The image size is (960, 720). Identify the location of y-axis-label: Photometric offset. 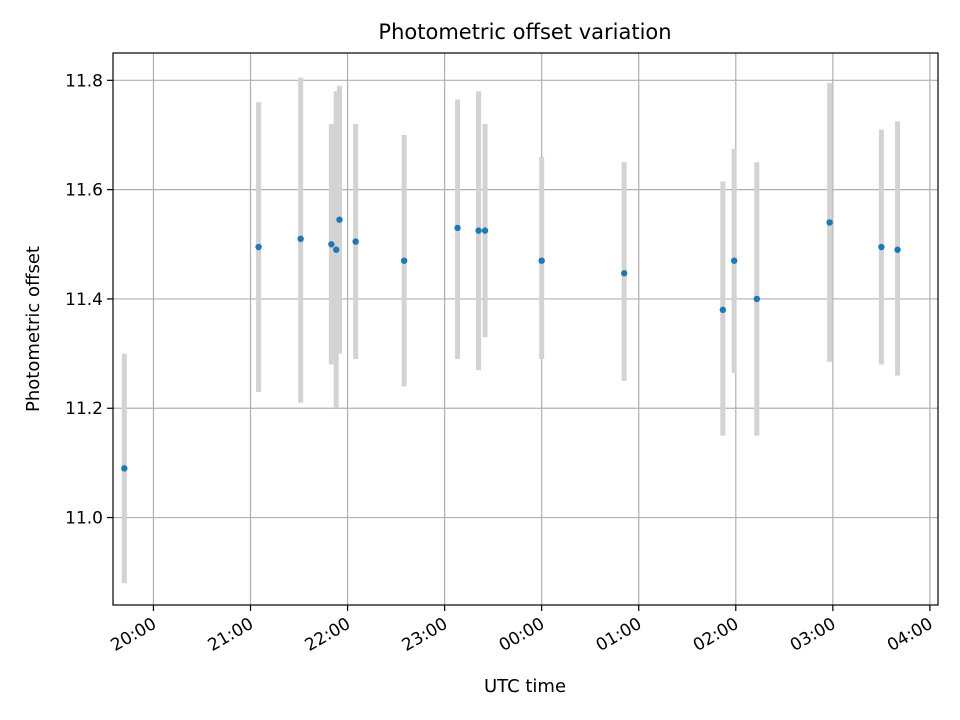
(33, 329).